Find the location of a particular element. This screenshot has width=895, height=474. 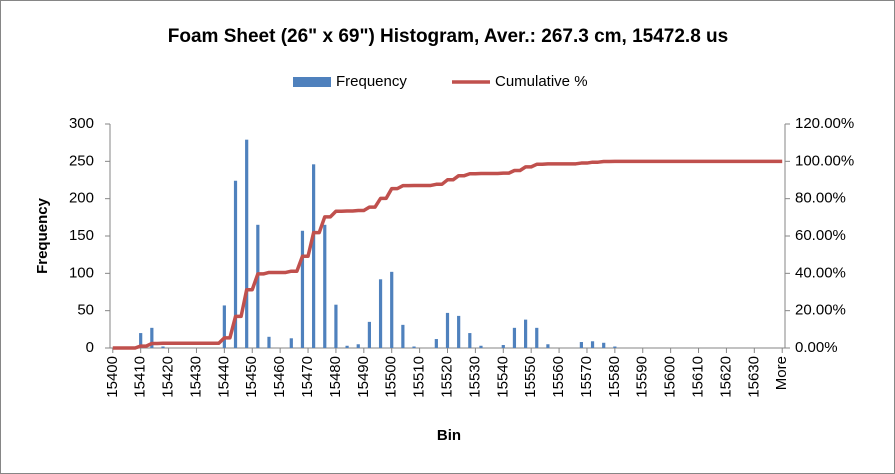

legend-swatch is located at coordinates (312, 82).